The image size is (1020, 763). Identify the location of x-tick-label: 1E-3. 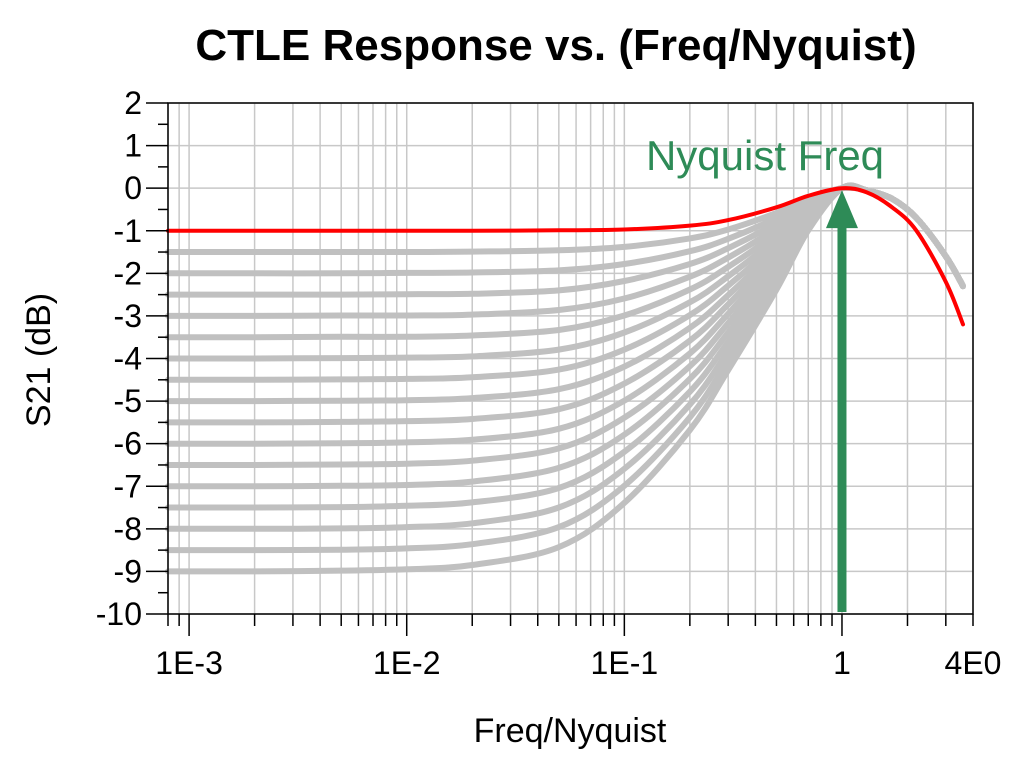
(189, 663).